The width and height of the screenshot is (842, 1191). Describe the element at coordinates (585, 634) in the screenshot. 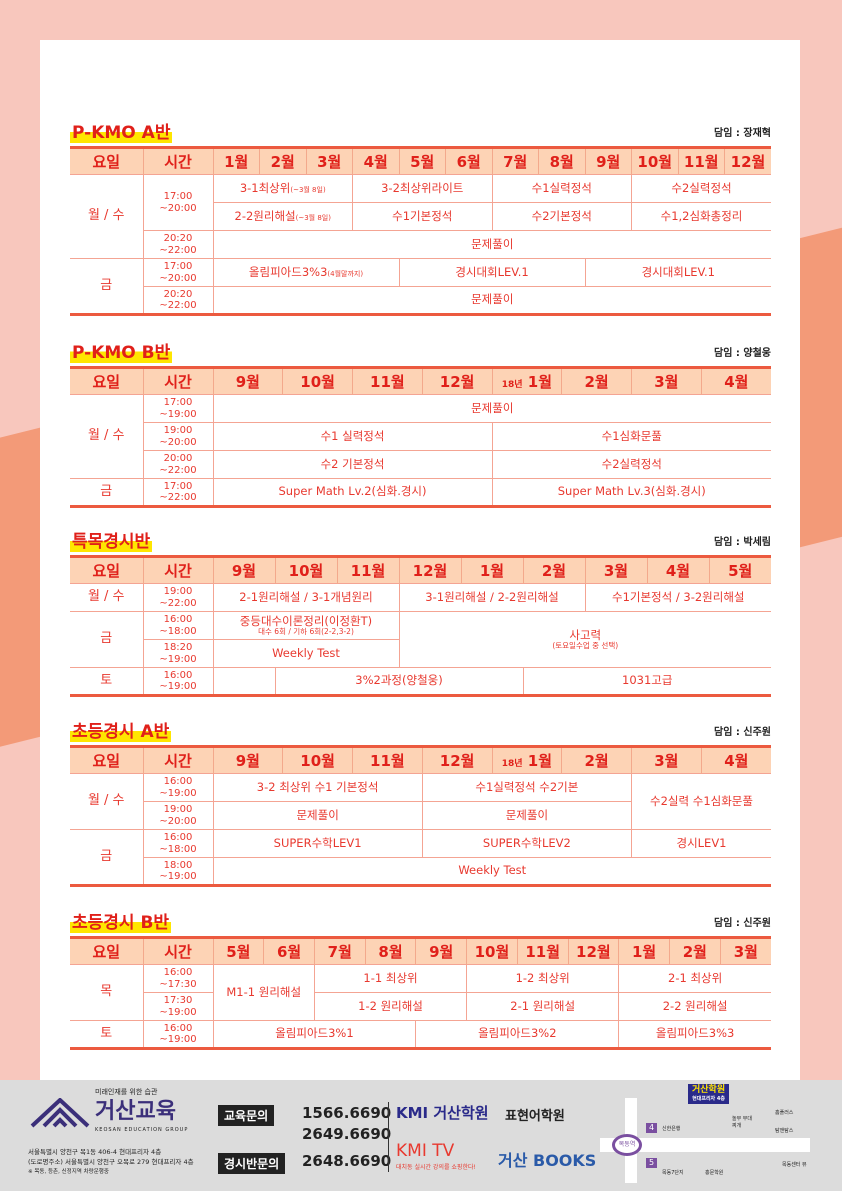

I see `class-name: 사고력` at that location.